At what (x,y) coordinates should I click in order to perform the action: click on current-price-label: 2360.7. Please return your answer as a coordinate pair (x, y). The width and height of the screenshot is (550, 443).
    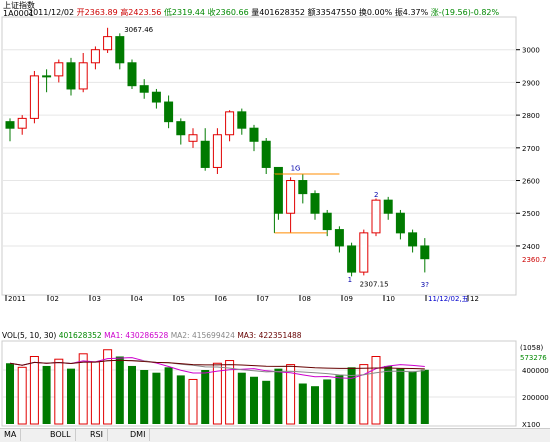
    Looking at the image, I should click on (534, 260).